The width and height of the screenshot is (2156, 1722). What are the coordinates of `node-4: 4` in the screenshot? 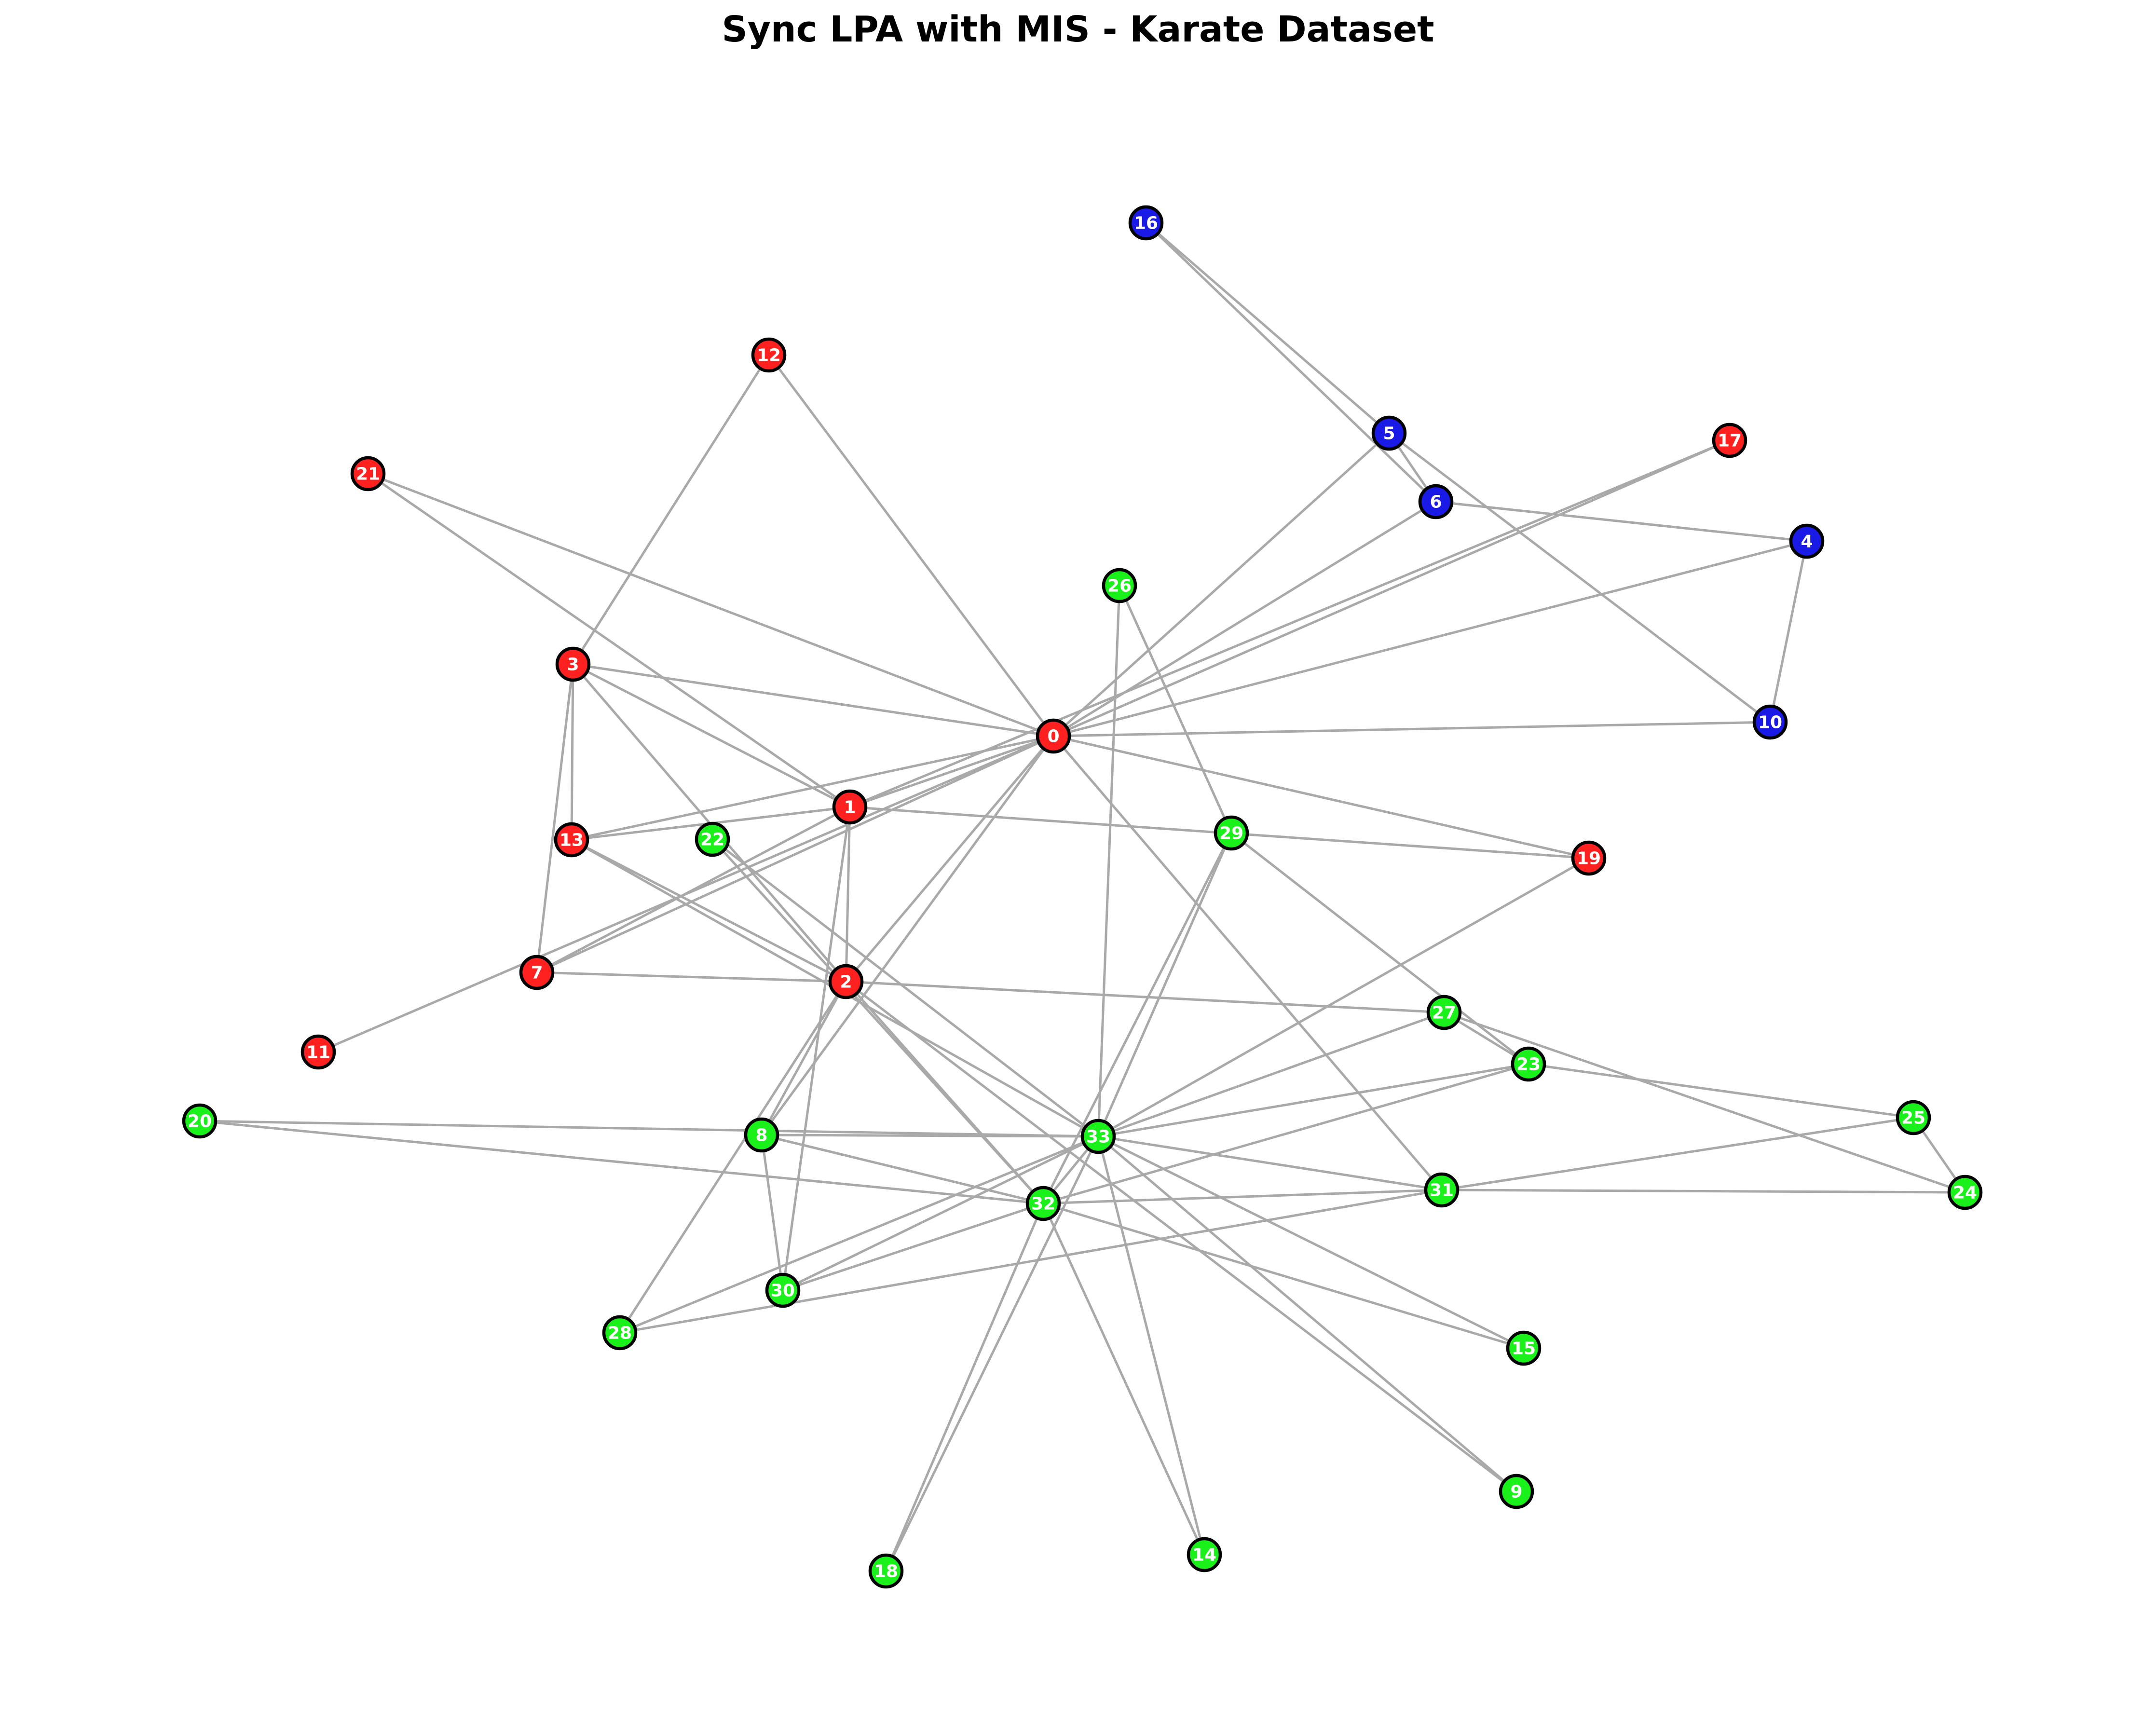 It's located at (1807, 541).